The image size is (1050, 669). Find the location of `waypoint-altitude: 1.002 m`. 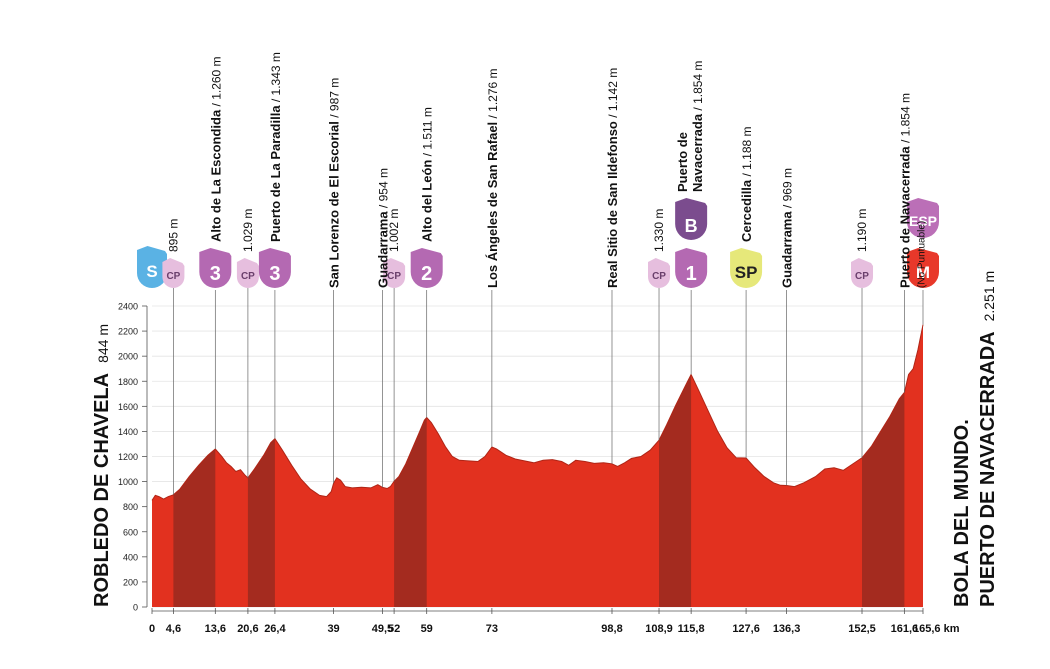

waypoint-altitude: 1.002 m is located at coordinates (394, 230).